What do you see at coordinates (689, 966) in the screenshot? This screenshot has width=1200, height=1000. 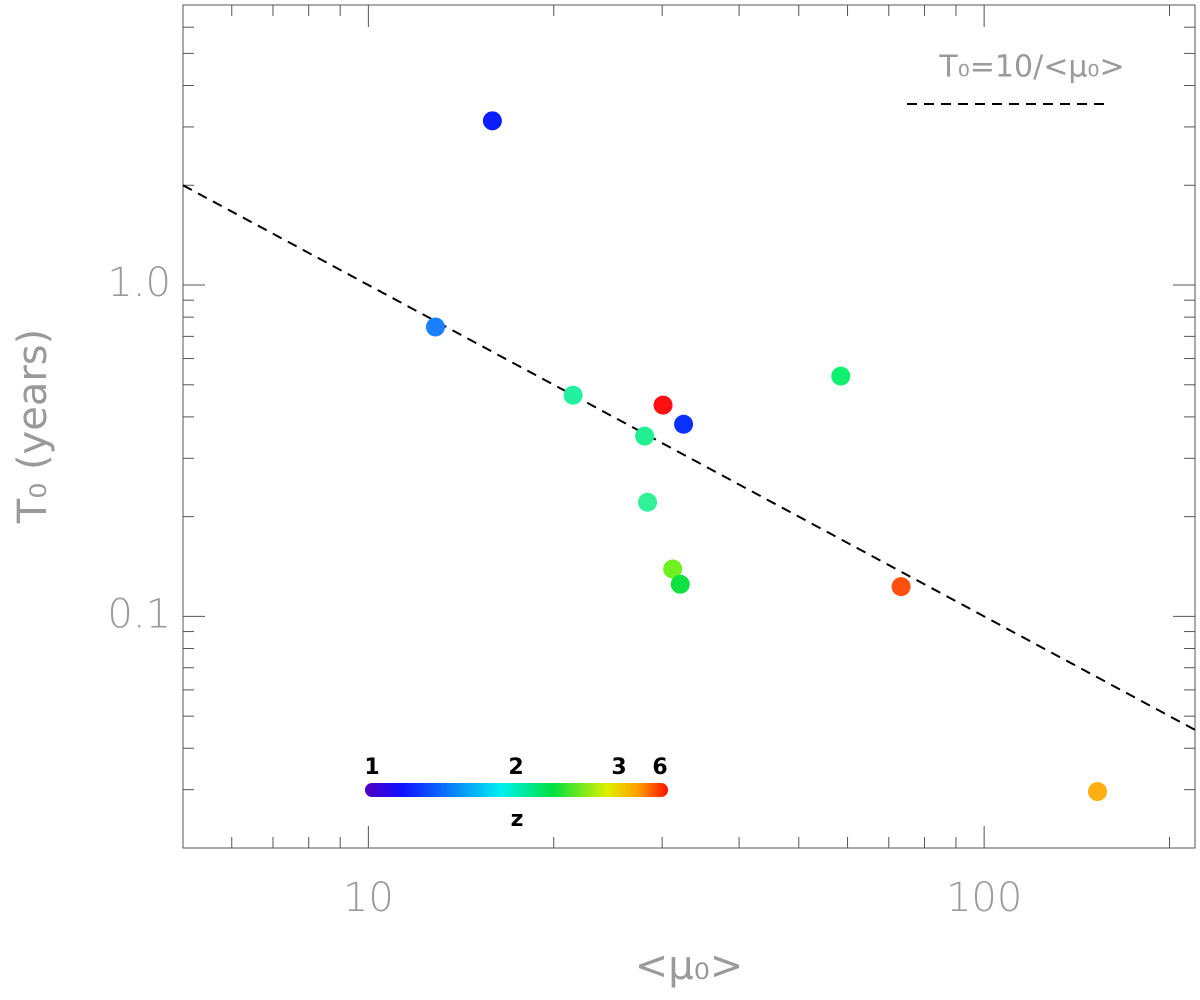 I see `x-axis-label: <μ₀>` at bounding box center [689, 966].